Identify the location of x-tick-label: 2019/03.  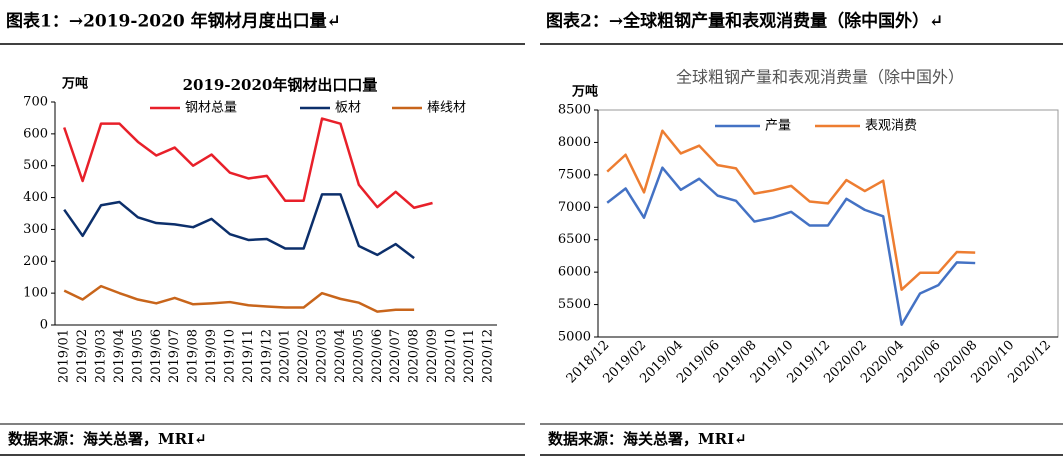
(101, 356).